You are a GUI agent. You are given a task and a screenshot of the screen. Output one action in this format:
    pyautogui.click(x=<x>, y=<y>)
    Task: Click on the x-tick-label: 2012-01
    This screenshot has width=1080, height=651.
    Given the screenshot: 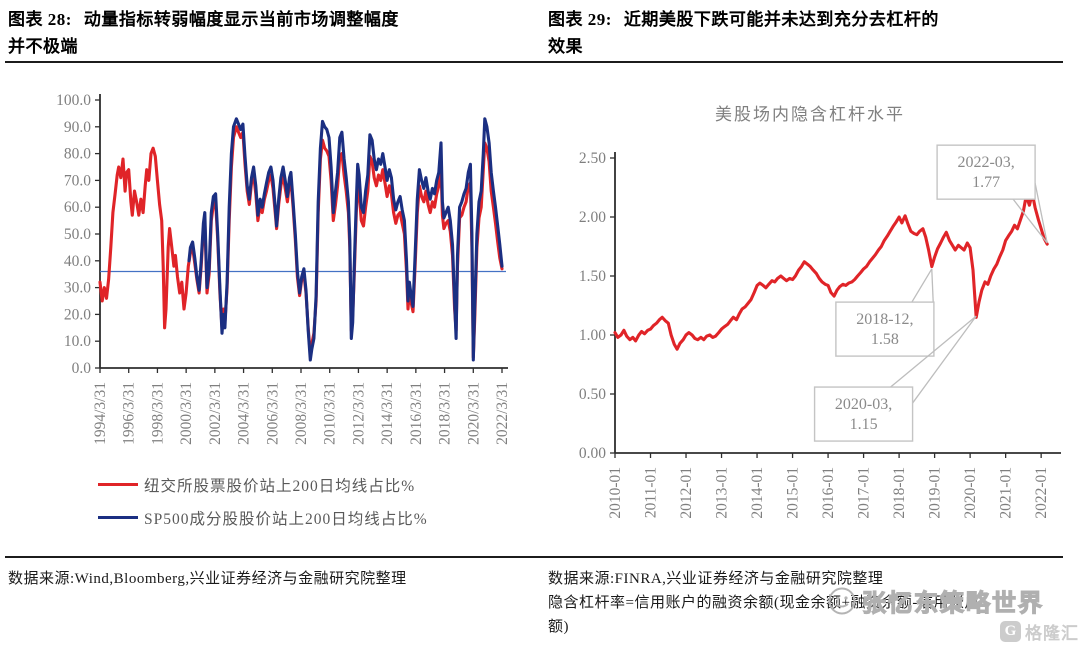 What is the action you would take?
    pyautogui.click(x=686, y=493)
    